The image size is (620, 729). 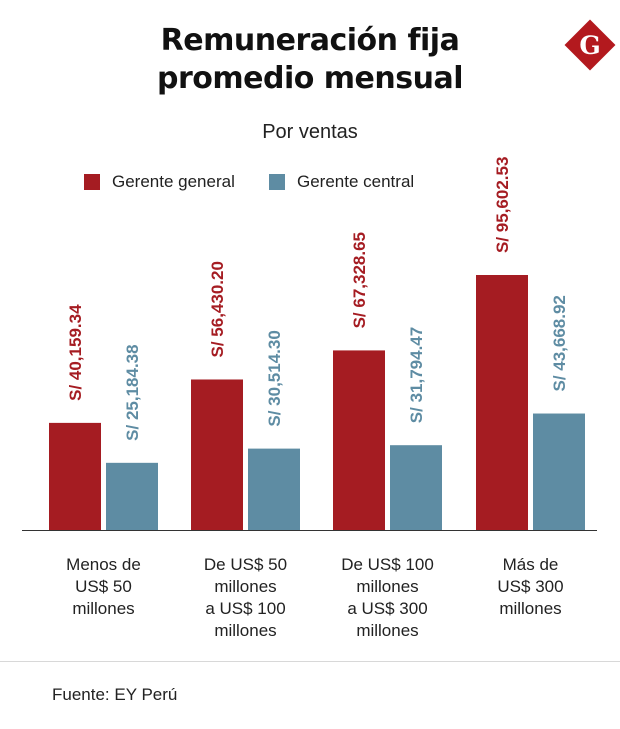 What do you see at coordinates (277, 182) in the screenshot?
I see `legend-swatch-gerente-central` at bounding box center [277, 182].